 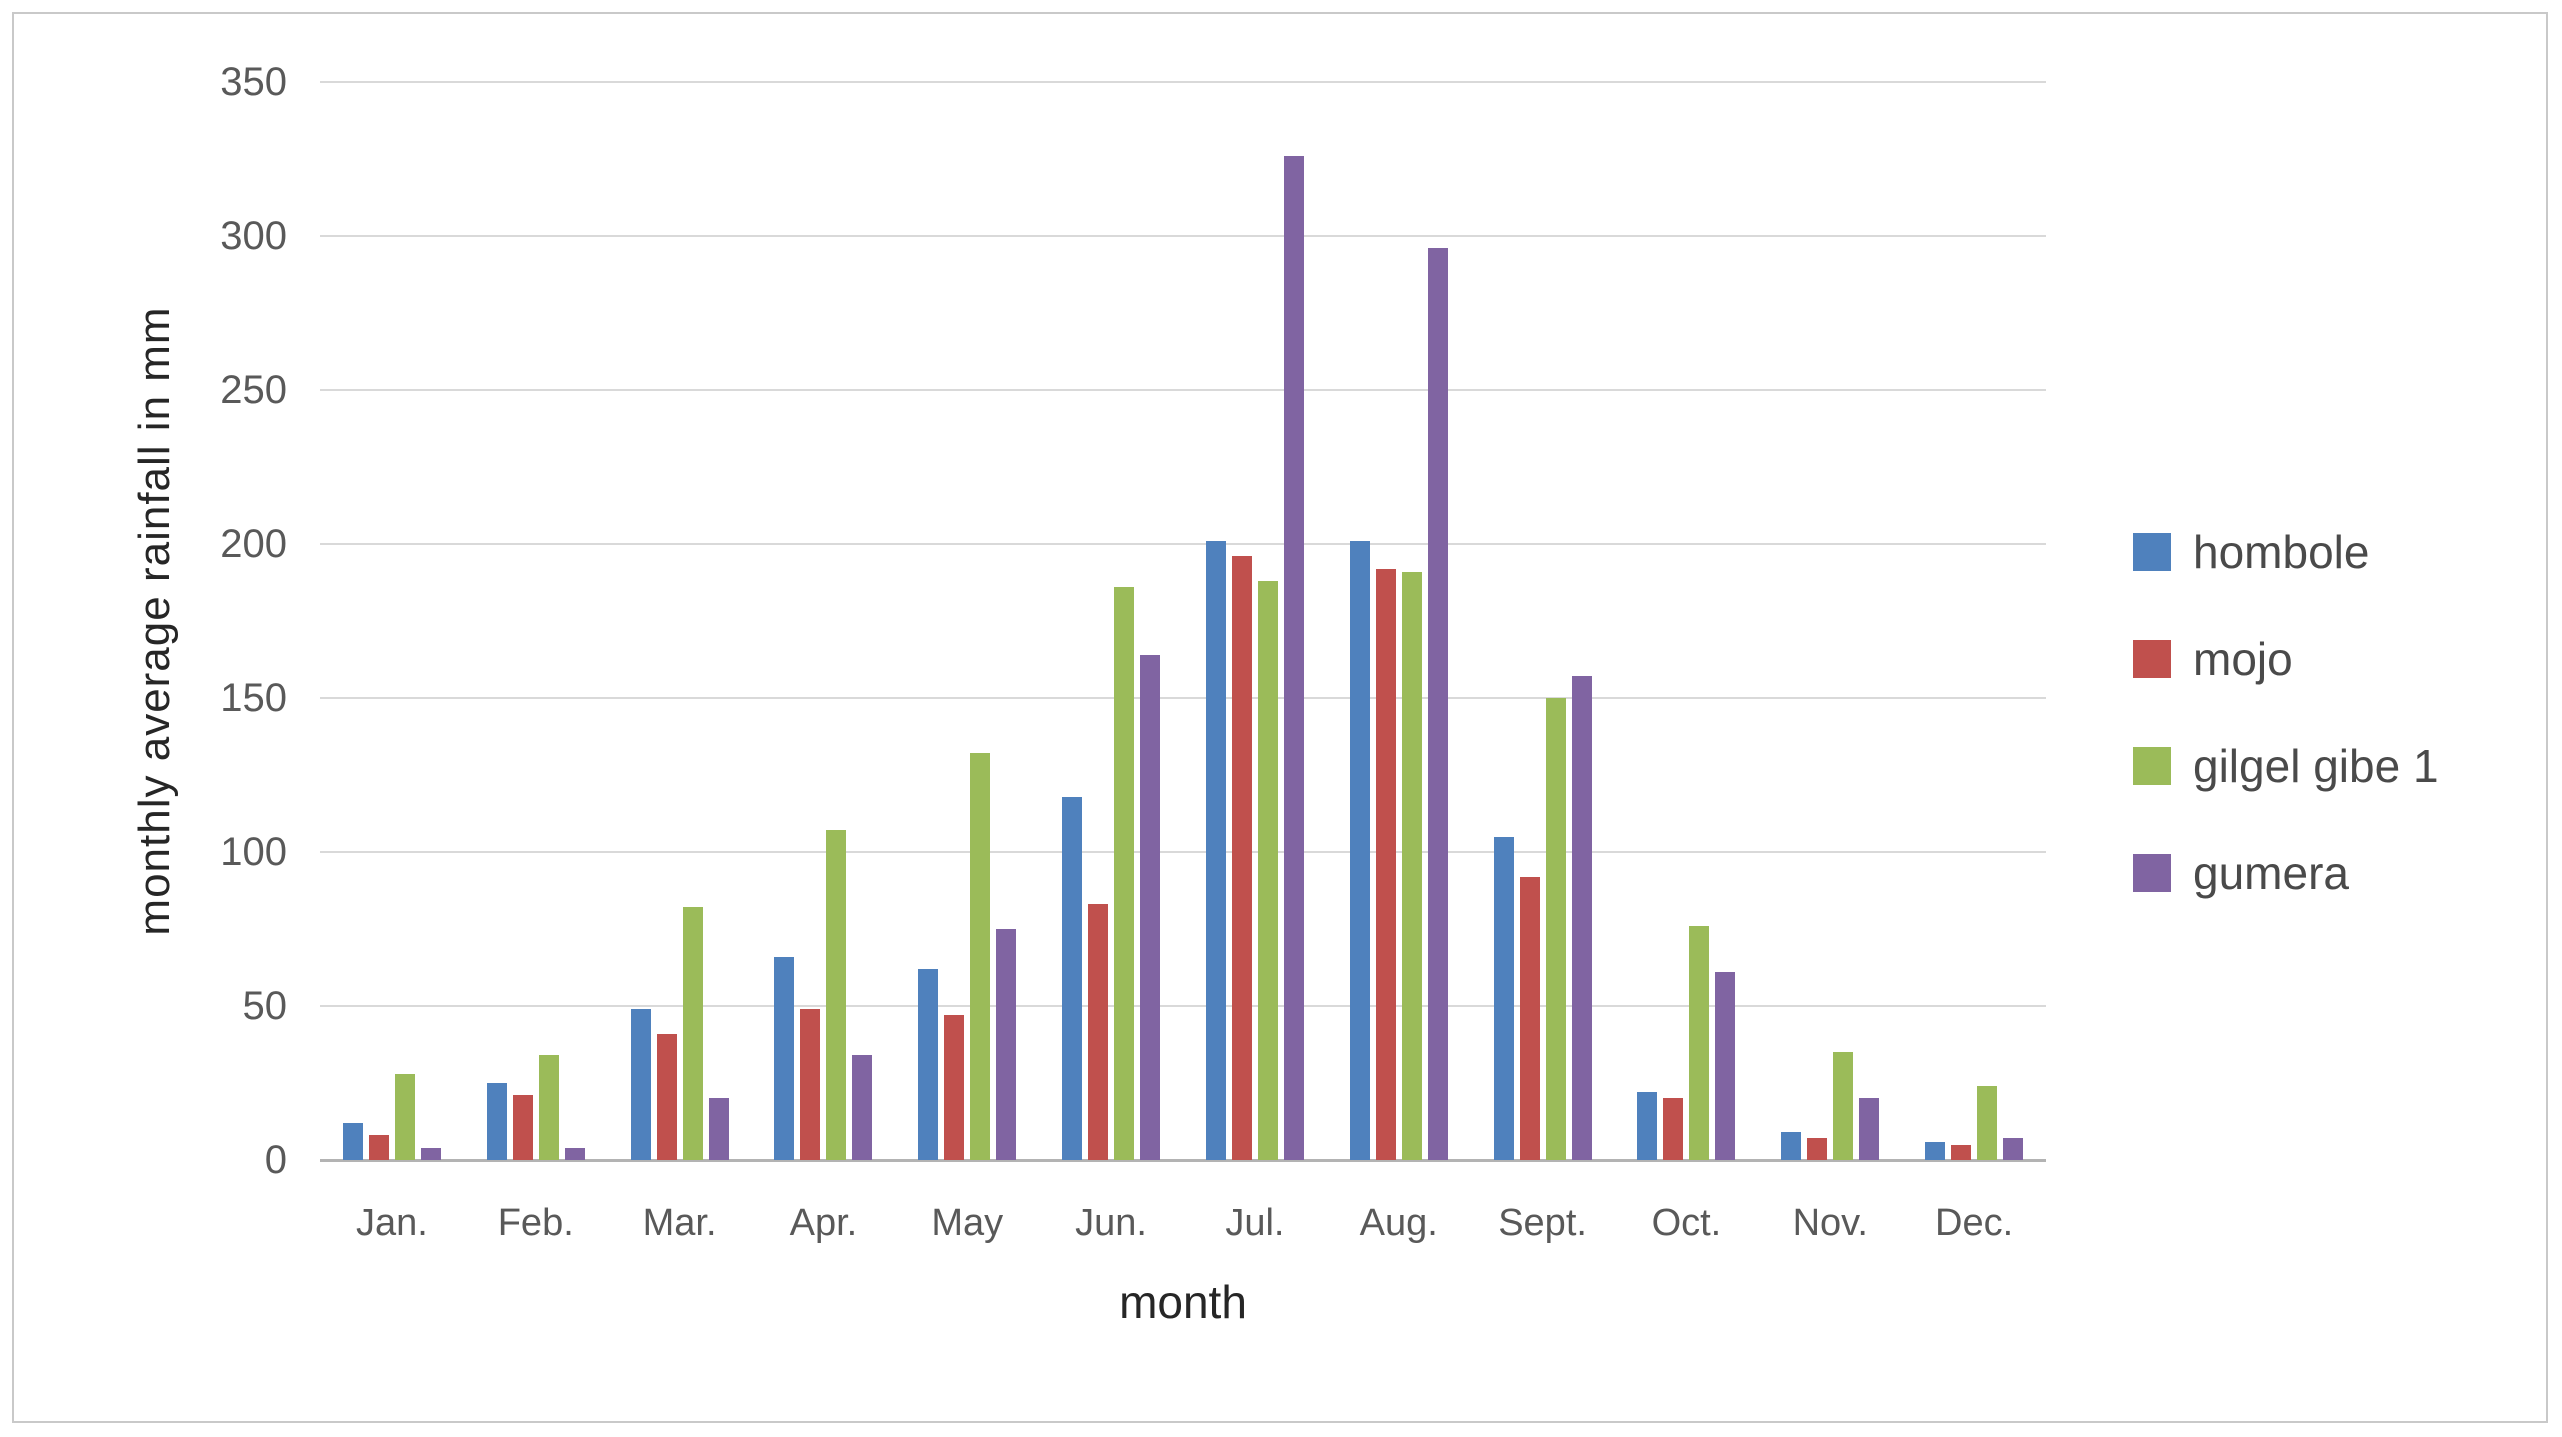 What do you see at coordinates (275, 1160) in the screenshot?
I see `y-tick-label-0: 0` at bounding box center [275, 1160].